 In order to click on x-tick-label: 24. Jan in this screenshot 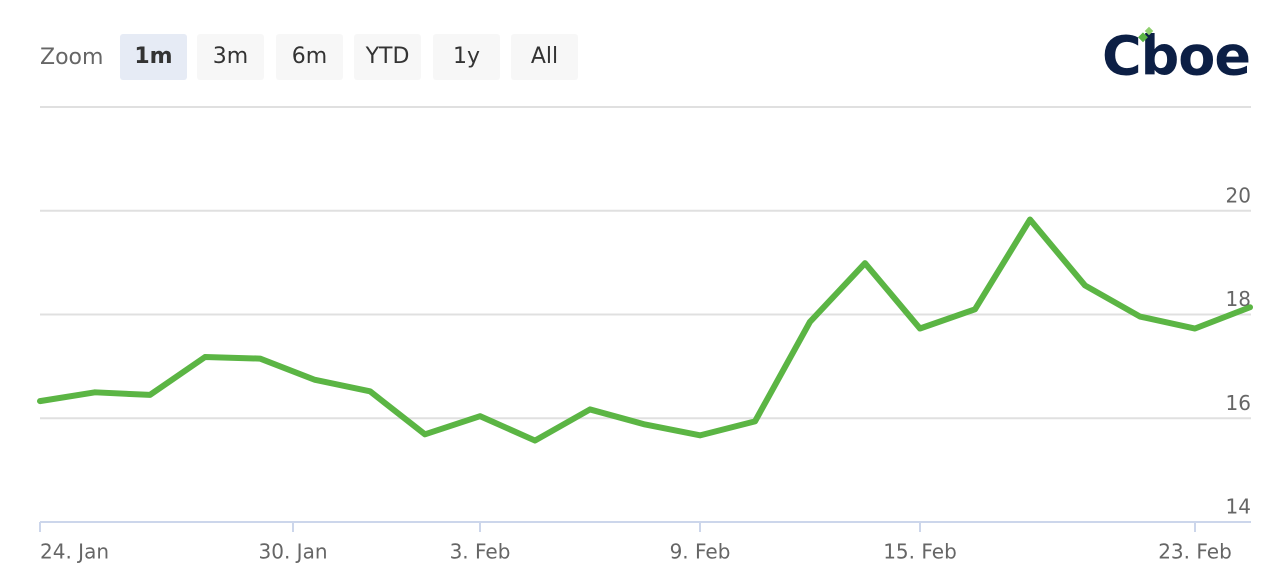, I will do `click(74, 552)`.